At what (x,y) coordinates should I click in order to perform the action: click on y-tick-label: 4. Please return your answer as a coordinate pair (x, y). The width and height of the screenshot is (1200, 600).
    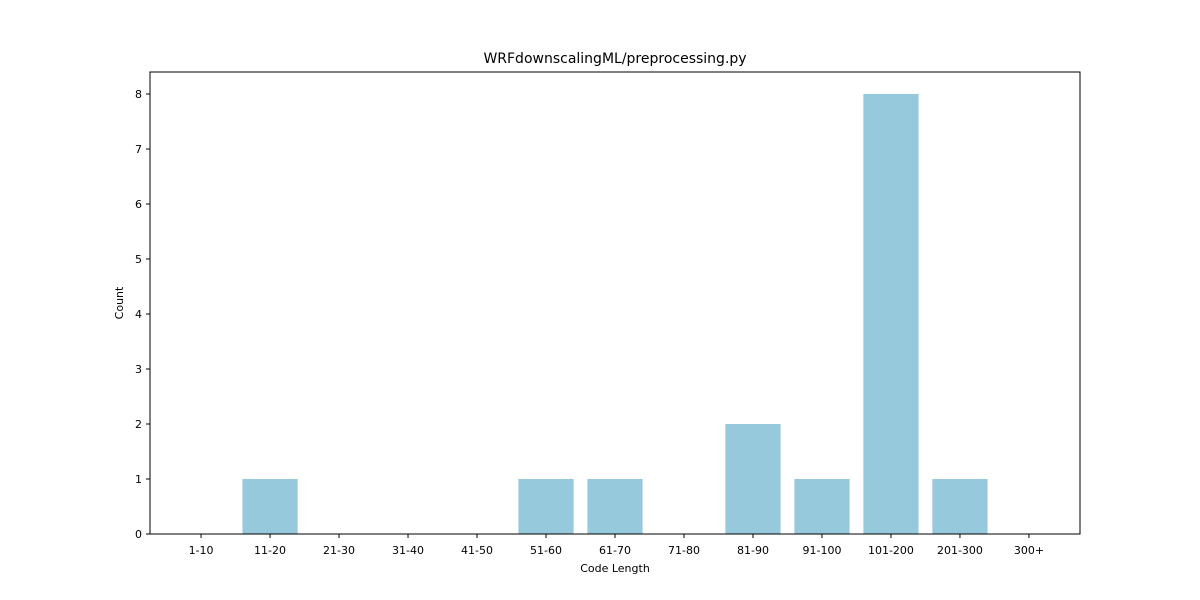
    Looking at the image, I should click on (138, 314).